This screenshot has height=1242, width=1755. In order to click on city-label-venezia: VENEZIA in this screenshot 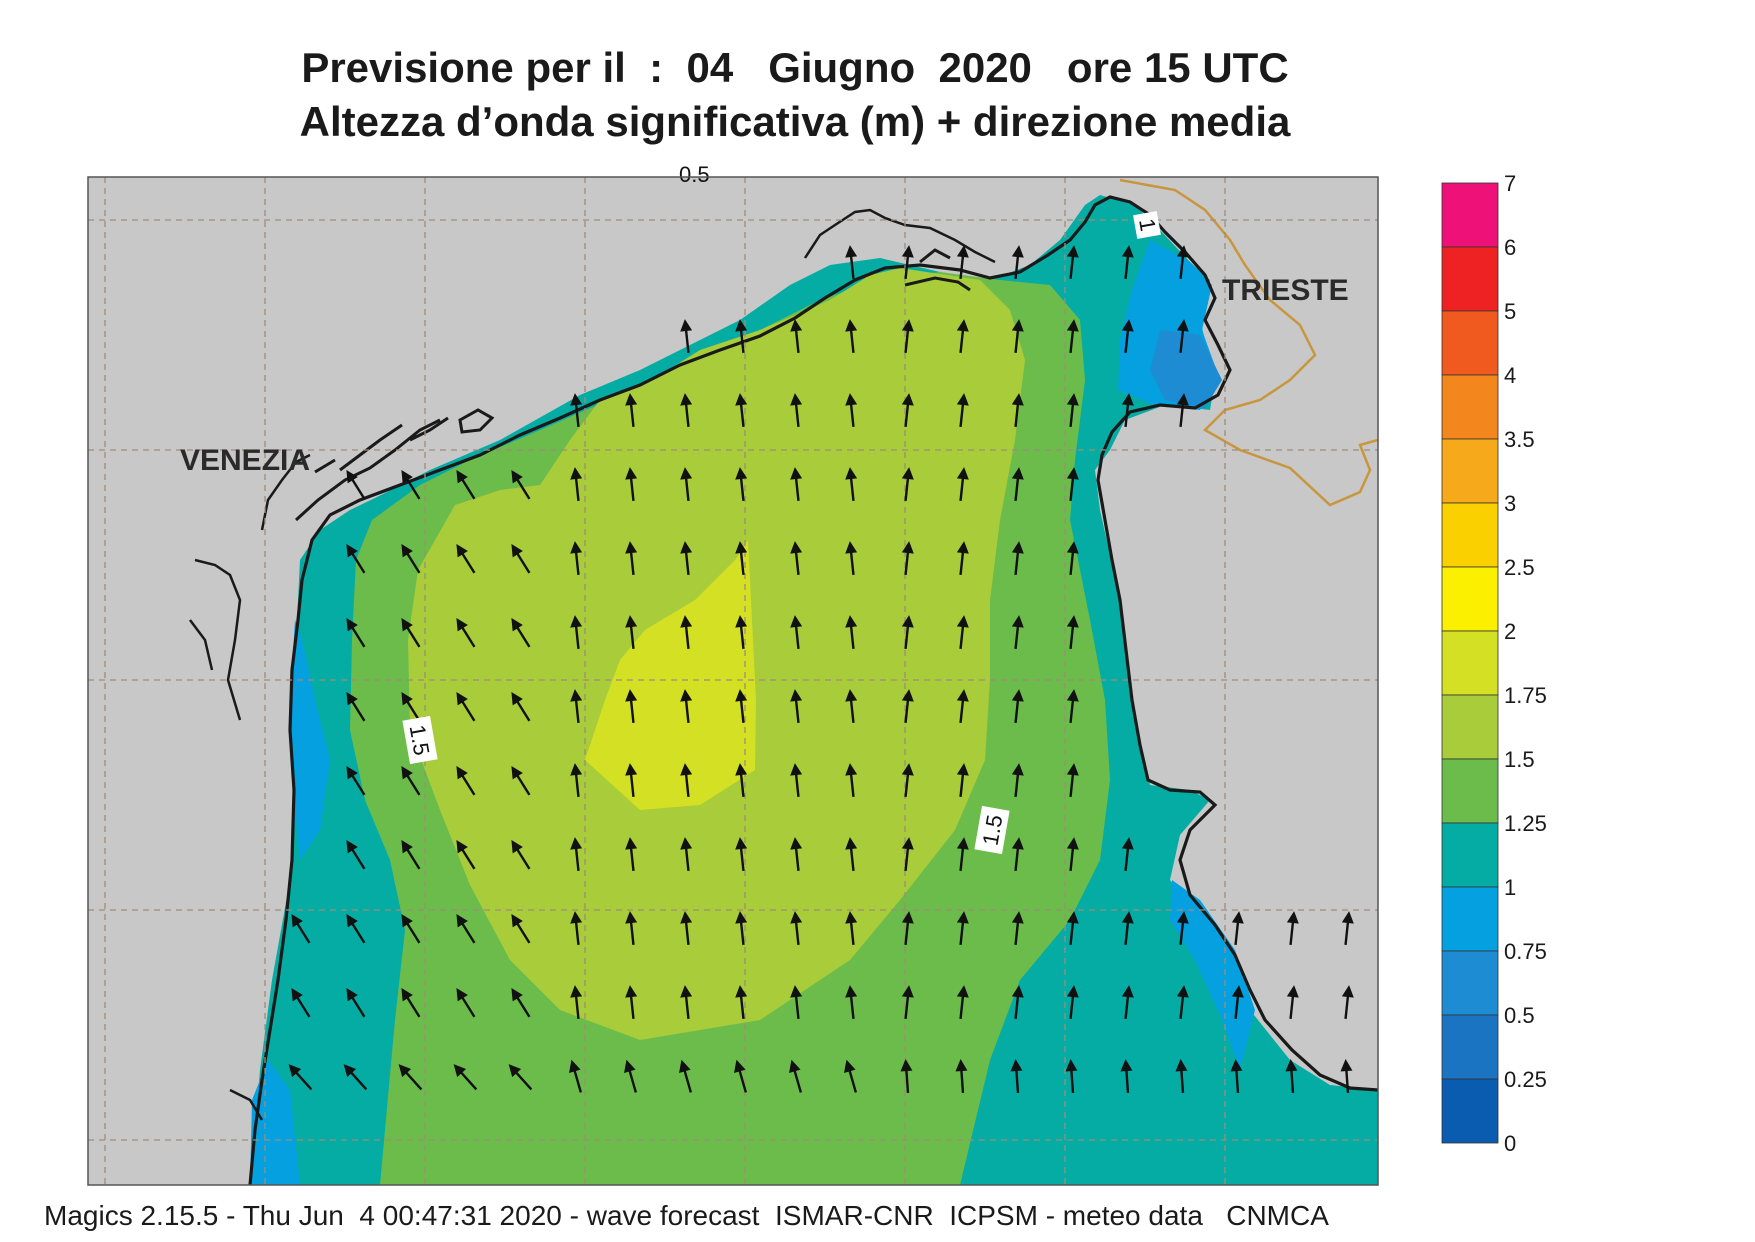, I will do `click(245, 460)`.